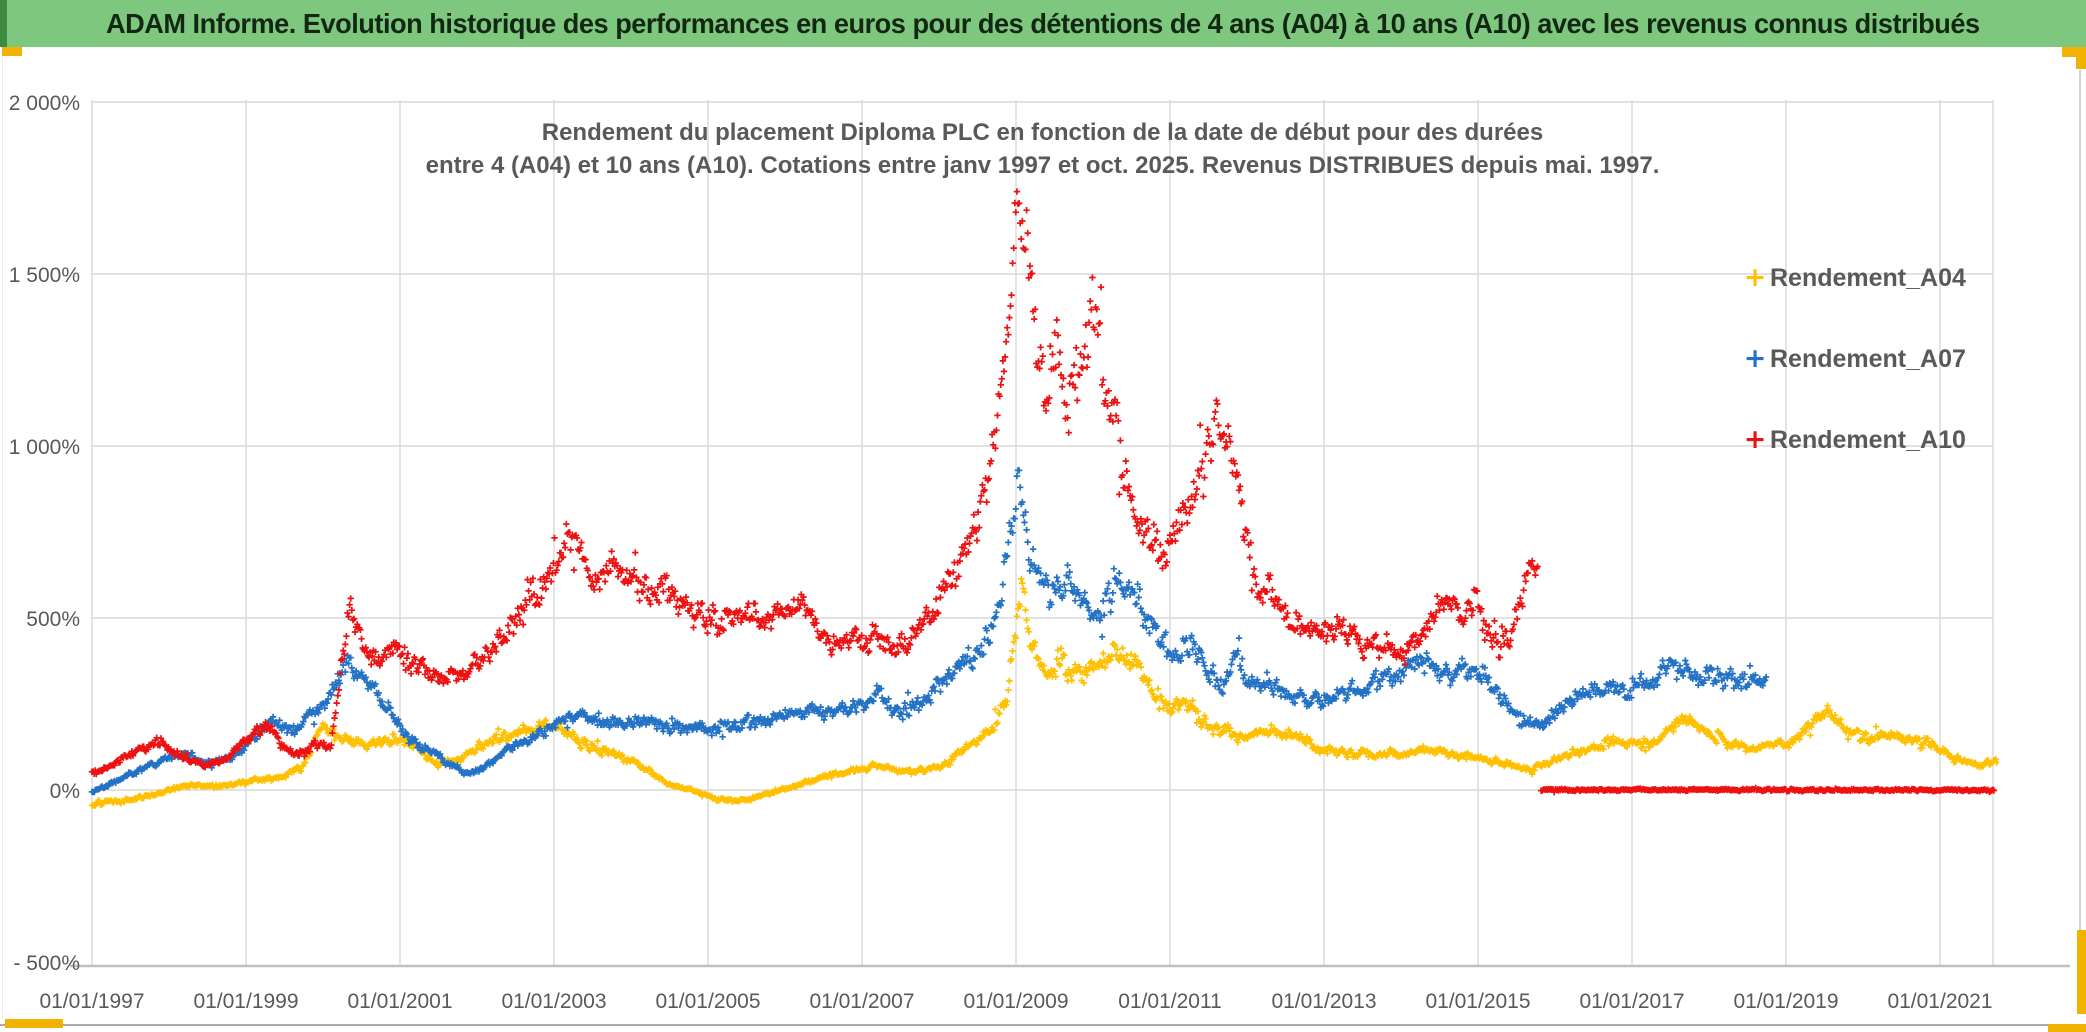 The height and width of the screenshot is (1032, 2086). What do you see at coordinates (65, 791) in the screenshot?
I see `svg-text: 0%` at bounding box center [65, 791].